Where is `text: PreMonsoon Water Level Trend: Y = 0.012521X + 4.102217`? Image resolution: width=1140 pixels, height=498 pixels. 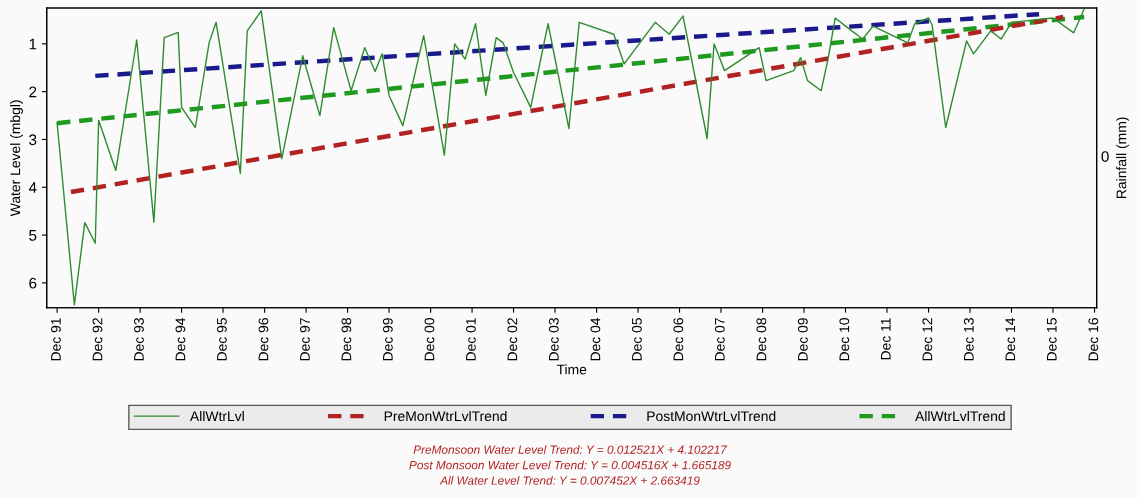 text: PreMonsoon Water Level Trend: Y = 0.012521X + 4.102217 is located at coordinates (570, 449).